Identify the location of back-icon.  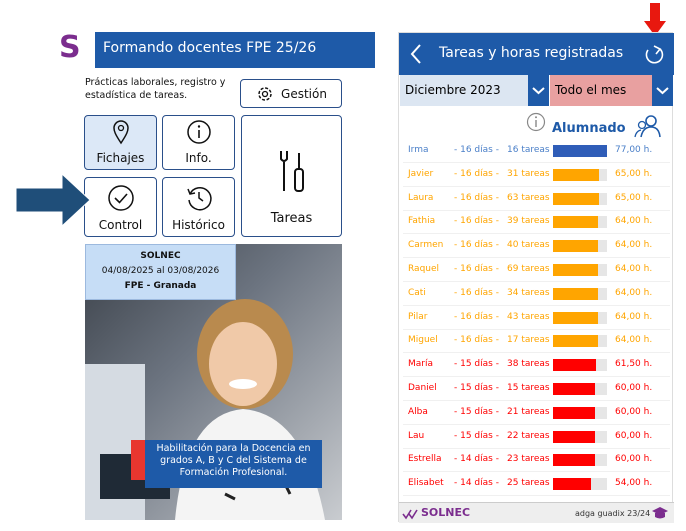
(416, 54).